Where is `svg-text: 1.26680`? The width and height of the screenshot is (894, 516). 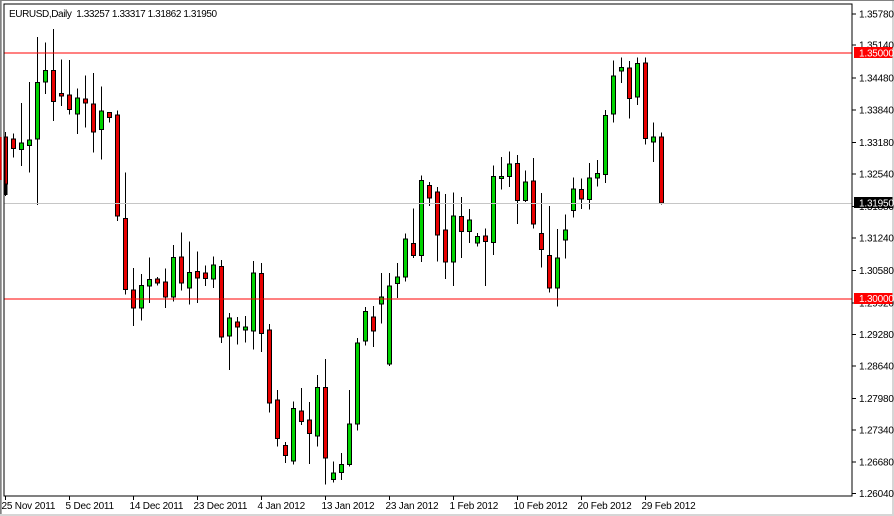 svg-text: 1.26680 is located at coordinates (876, 463).